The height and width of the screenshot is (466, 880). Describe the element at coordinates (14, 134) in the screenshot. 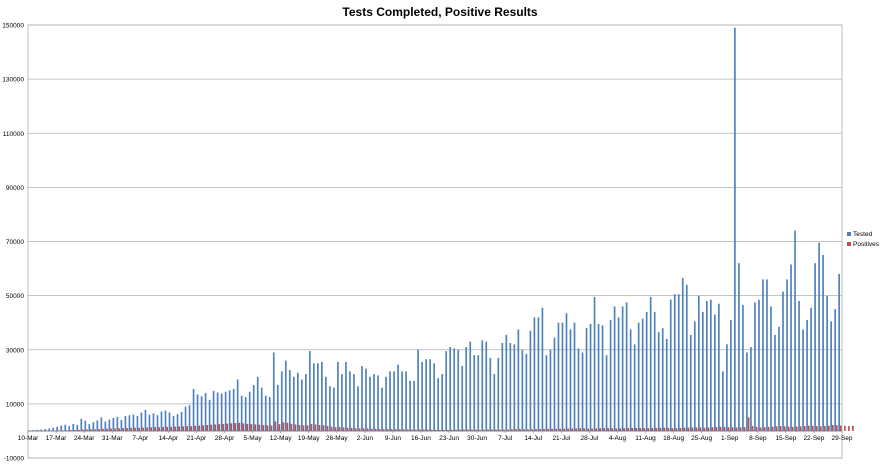

I see `y-tick-label: 110000` at that location.